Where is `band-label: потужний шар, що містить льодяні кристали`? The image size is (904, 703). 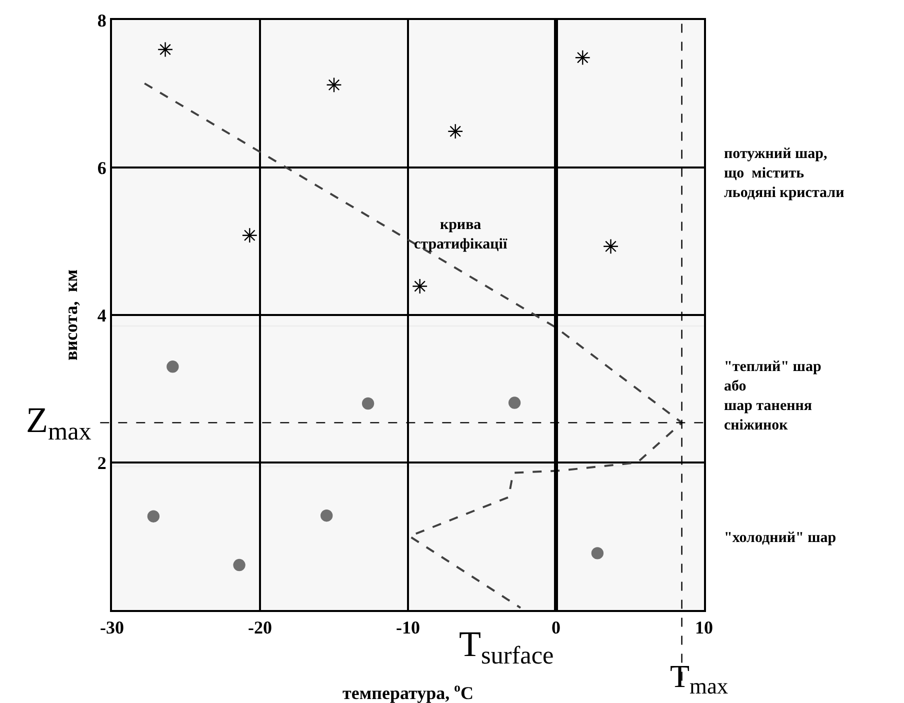 band-label: потужний шар, що містить льодяні кристали is located at coordinates (784, 173).